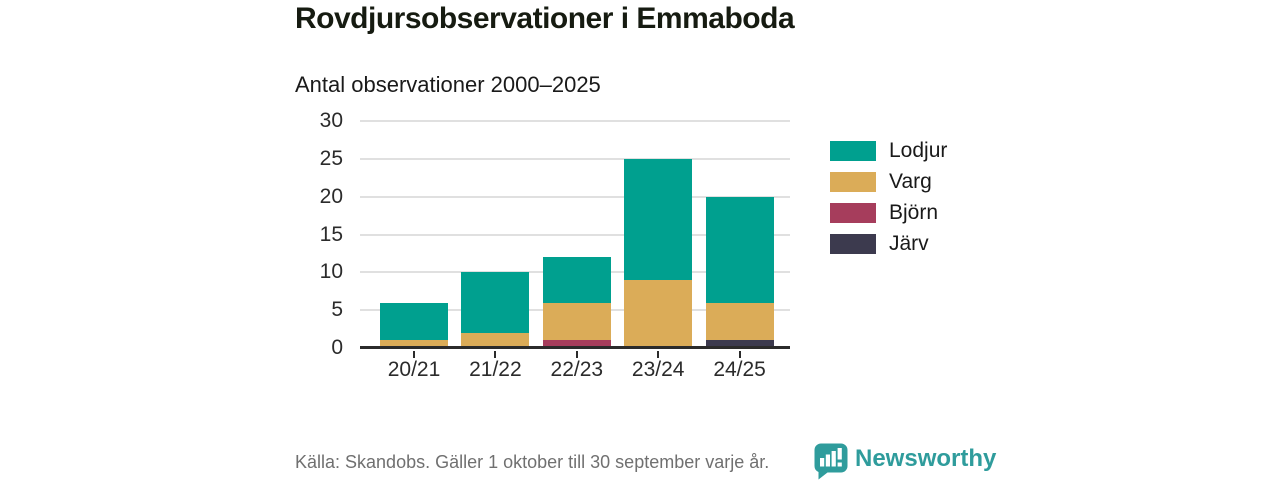  I want to click on y-tick-label: 10, so click(331, 272).